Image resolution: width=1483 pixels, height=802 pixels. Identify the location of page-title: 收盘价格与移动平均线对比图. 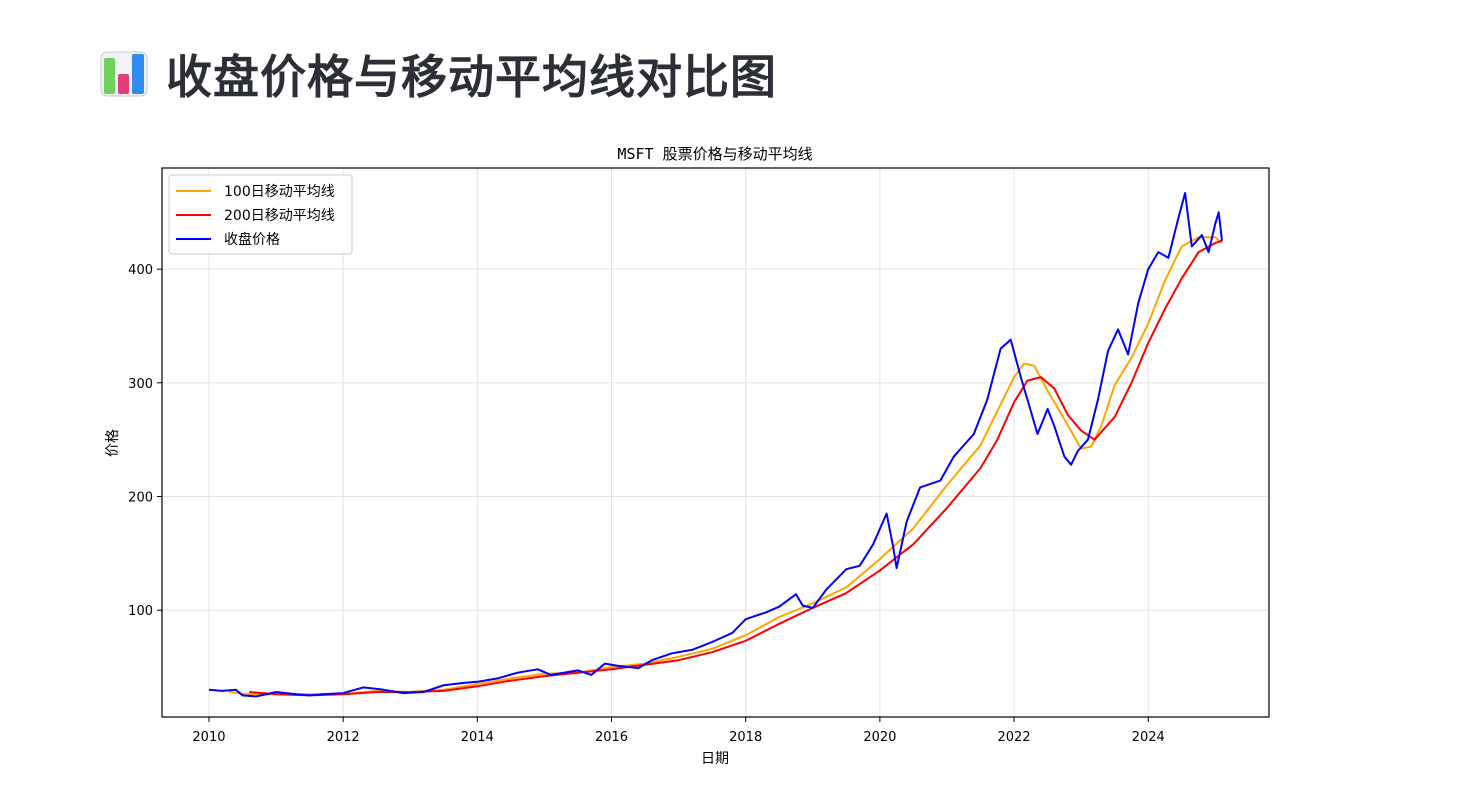
(471, 77).